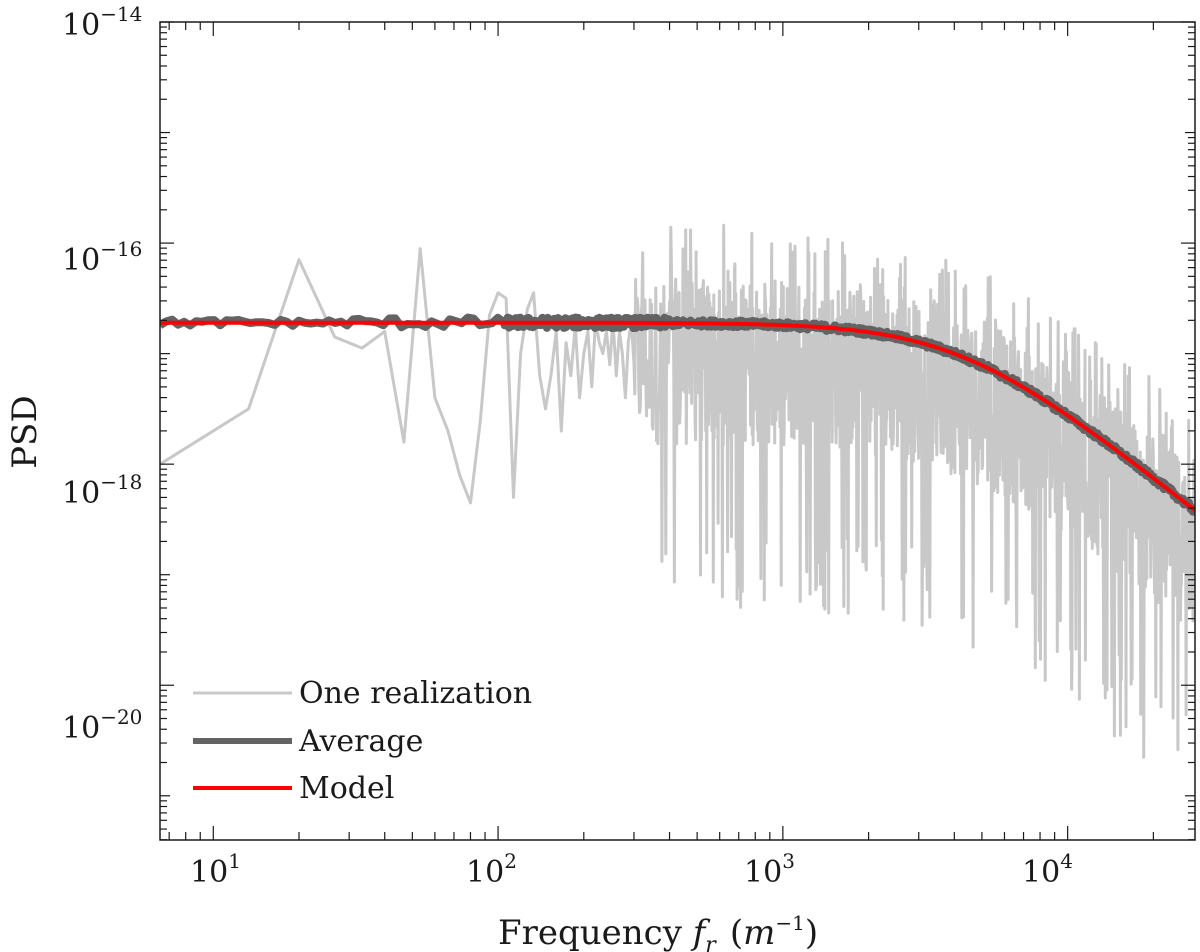  I want to click on y-tick-label: 10−16, so click(102, 257).